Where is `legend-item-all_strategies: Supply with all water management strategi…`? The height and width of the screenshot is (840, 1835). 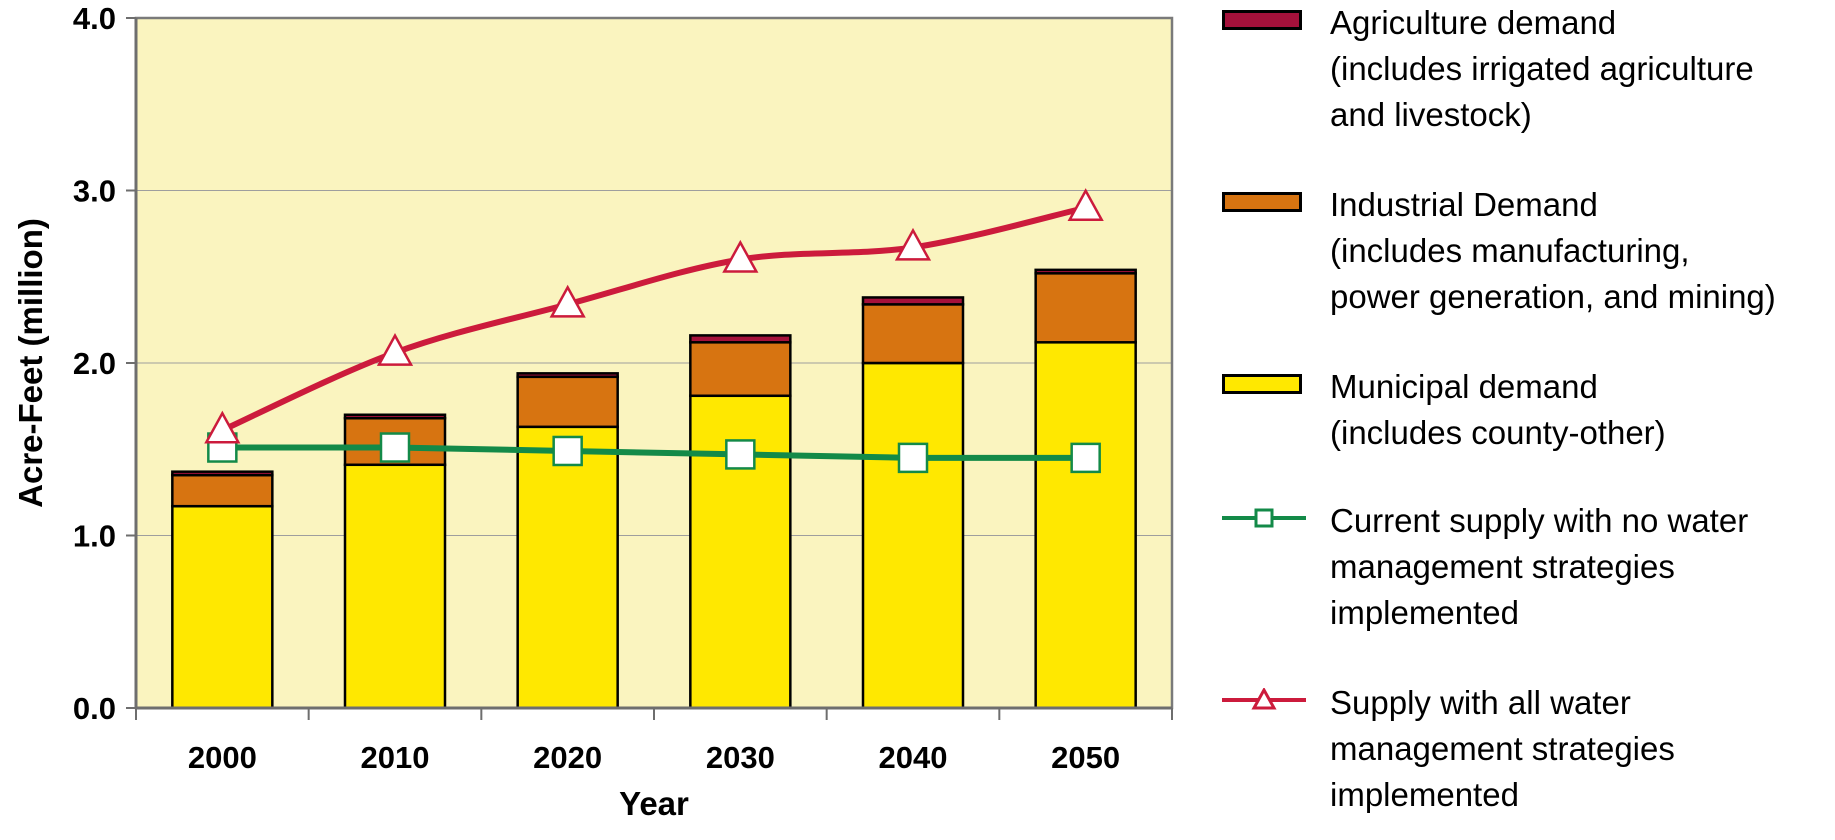 legend-item-all_strategies: Supply with all water management strategi… is located at coordinates (1528, 746).